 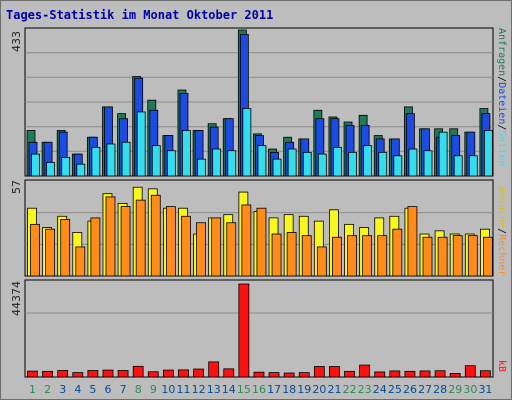 I want to click on day-label: 20, so click(x=319, y=389).